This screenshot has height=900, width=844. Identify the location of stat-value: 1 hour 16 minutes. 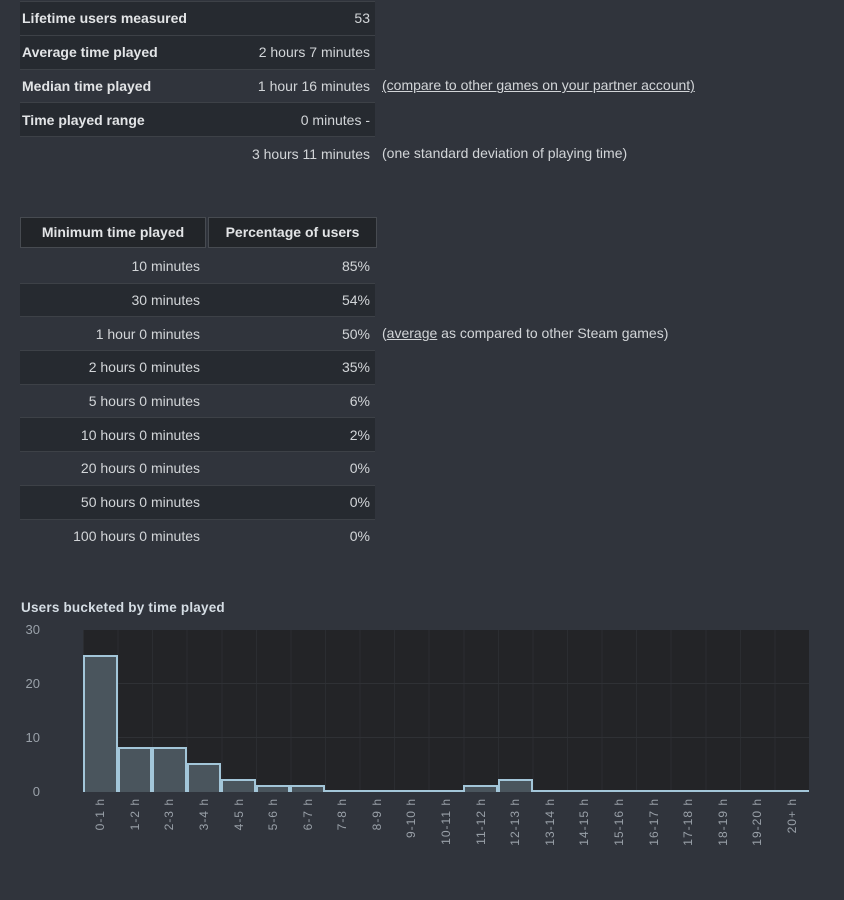
(313, 85).